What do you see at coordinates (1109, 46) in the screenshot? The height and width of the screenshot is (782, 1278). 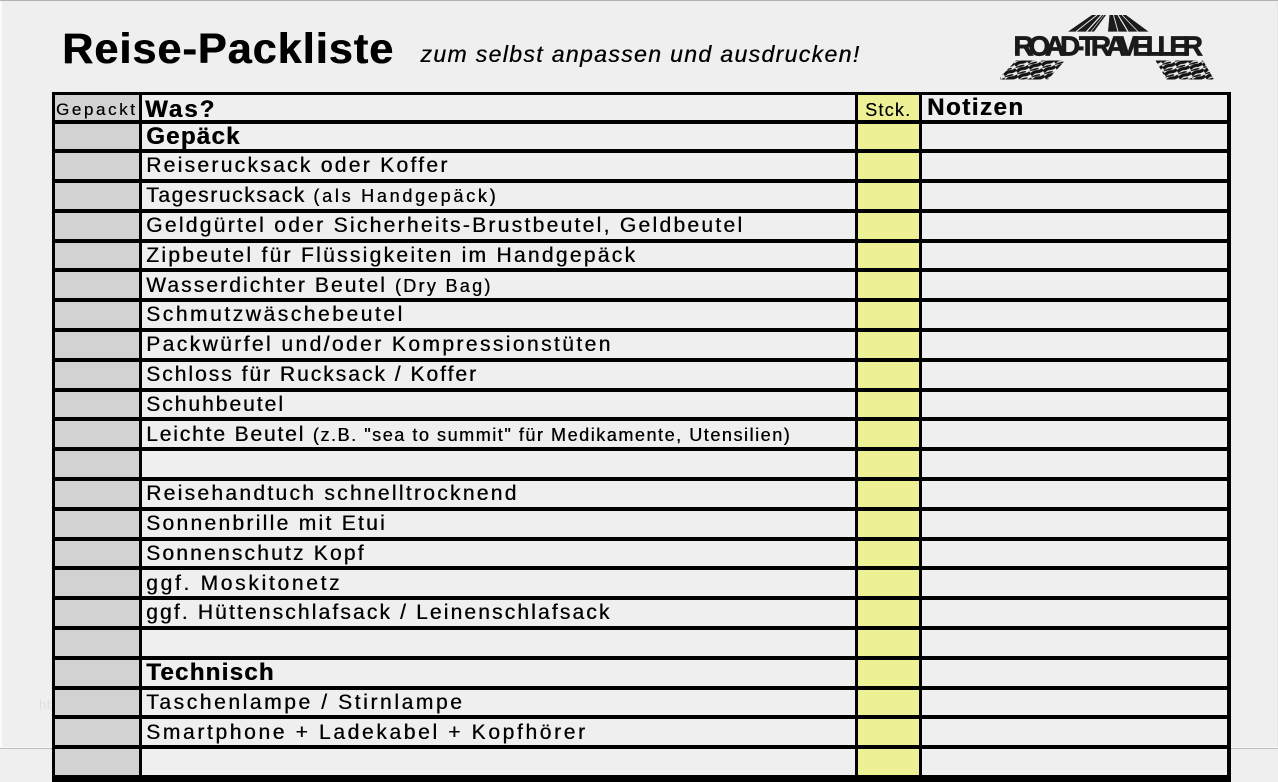 I see `svg-text: ROAD-TRAVELLER` at bounding box center [1109, 46].